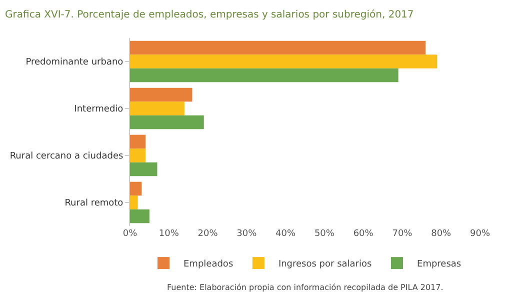 Image resolution: width=505 pixels, height=296 pixels. I want to click on source-note: Fuente: Elaboración propia con información recopilada de PILA 2017., so click(305, 287).